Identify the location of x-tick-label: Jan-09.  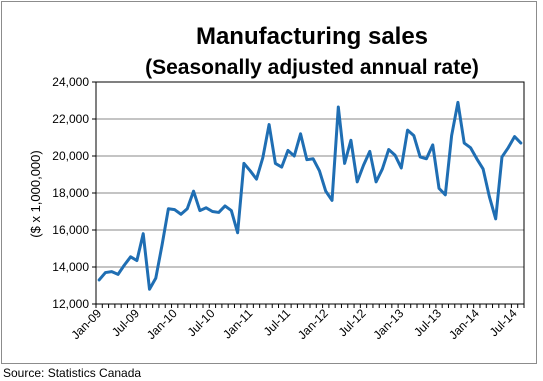
(86, 324).